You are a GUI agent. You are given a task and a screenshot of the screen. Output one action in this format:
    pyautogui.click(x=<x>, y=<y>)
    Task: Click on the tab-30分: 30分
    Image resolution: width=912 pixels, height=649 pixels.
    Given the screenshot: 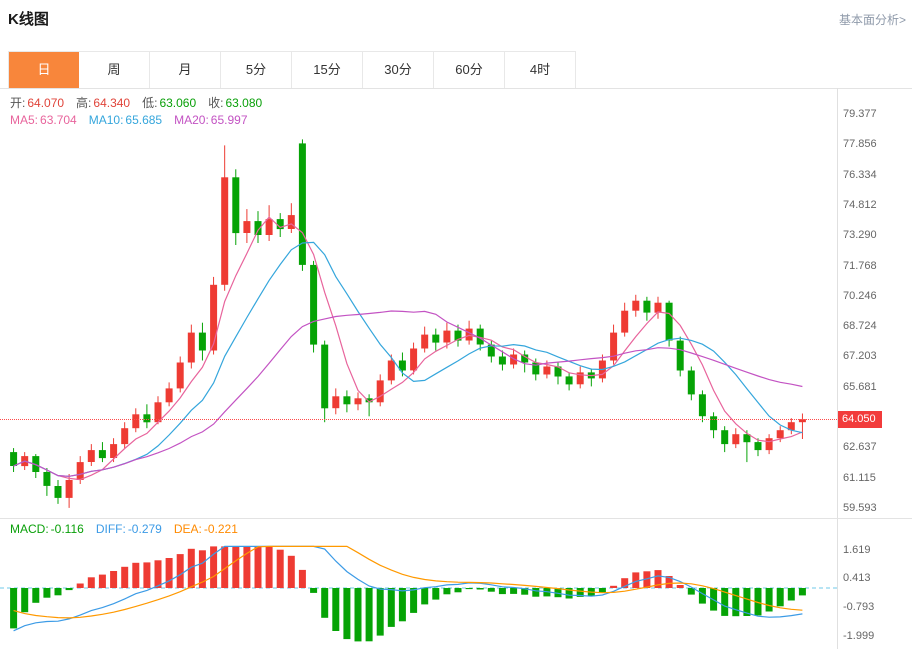 What is the action you would take?
    pyautogui.click(x=398, y=70)
    